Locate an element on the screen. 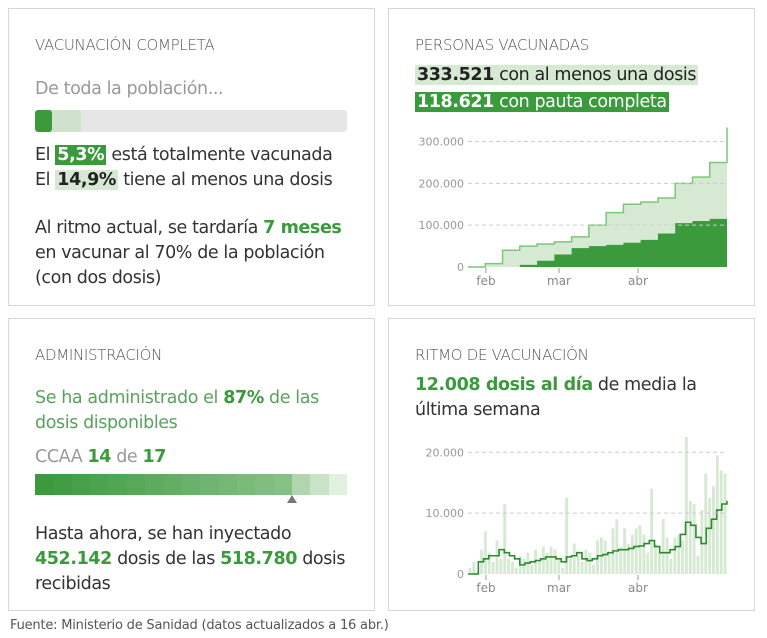 The image size is (767, 638). card-title: PERSONAS VACUNADAS is located at coordinates (502, 45).